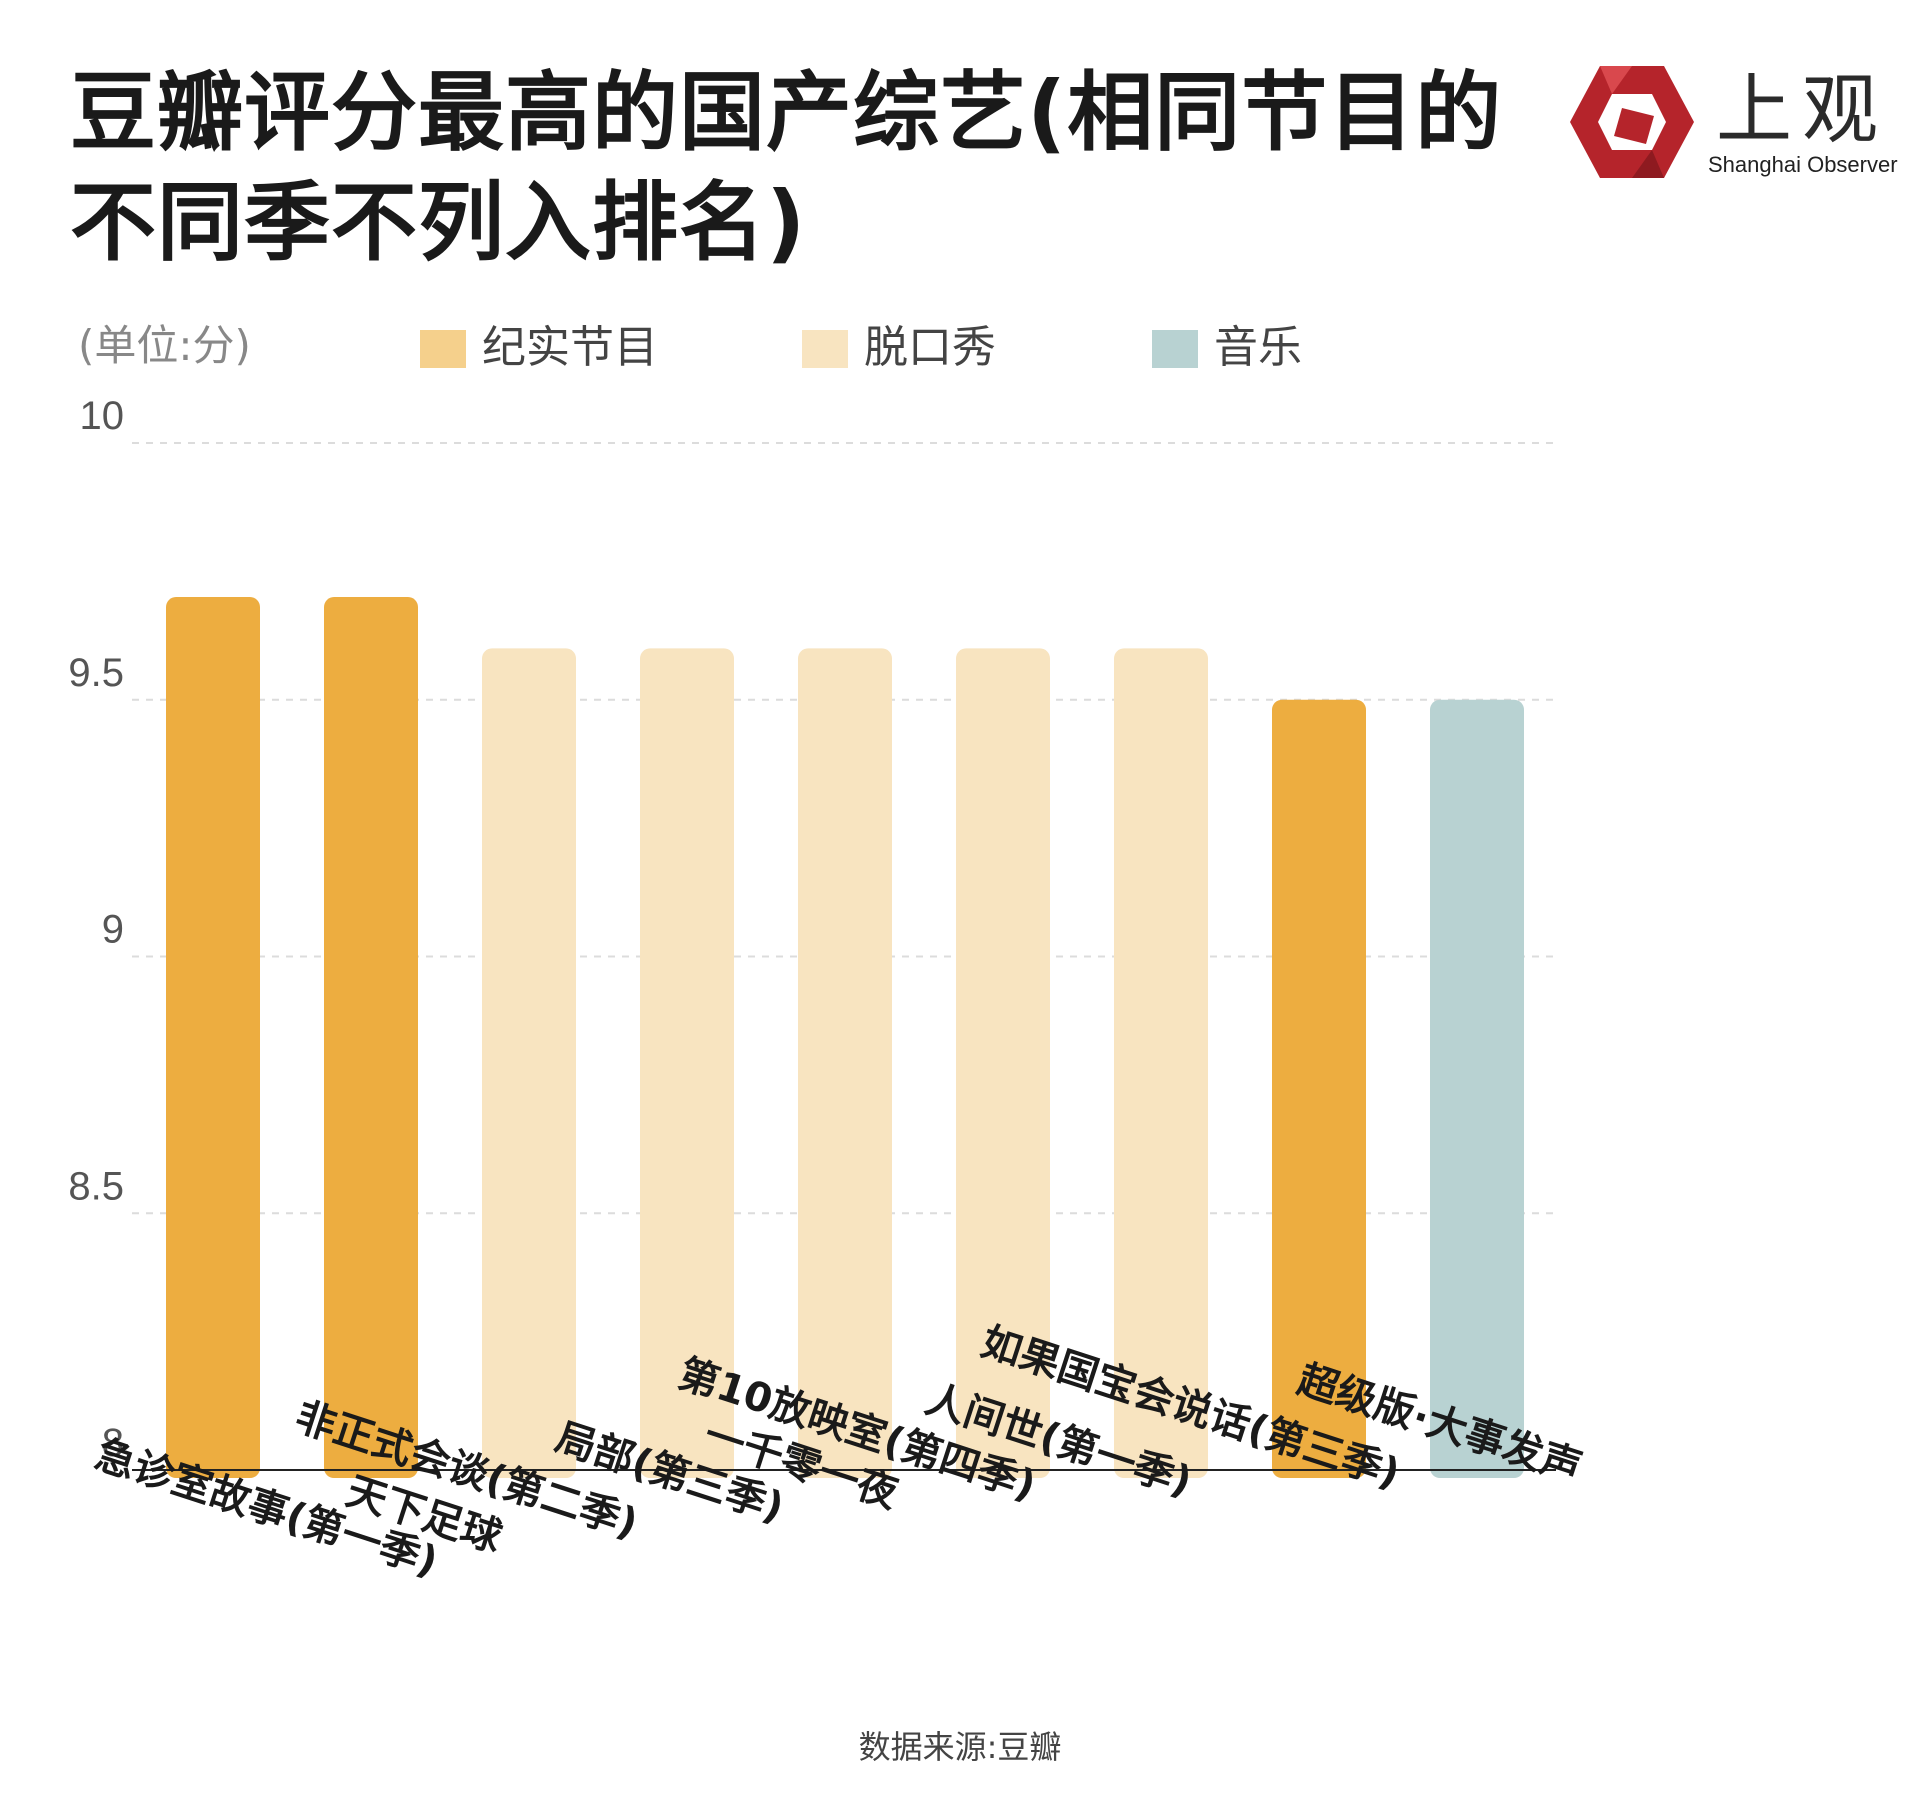 This screenshot has width=1920, height=1801. What do you see at coordinates (164, 345) in the screenshot?
I see `unit-label: (单位:分)` at bounding box center [164, 345].